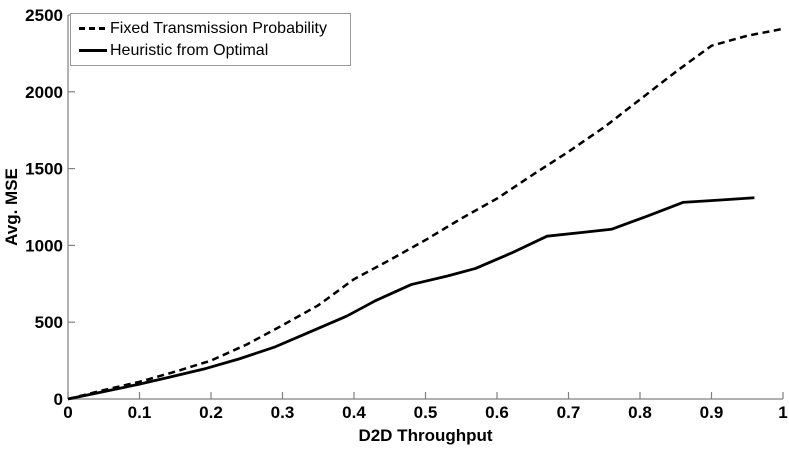 The height and width of the screenshot is (449, 789). What do you see at coordinates (49, 322) in the screenshot?
I see `y-tick-label: 500` at bounding box center [49, 322].